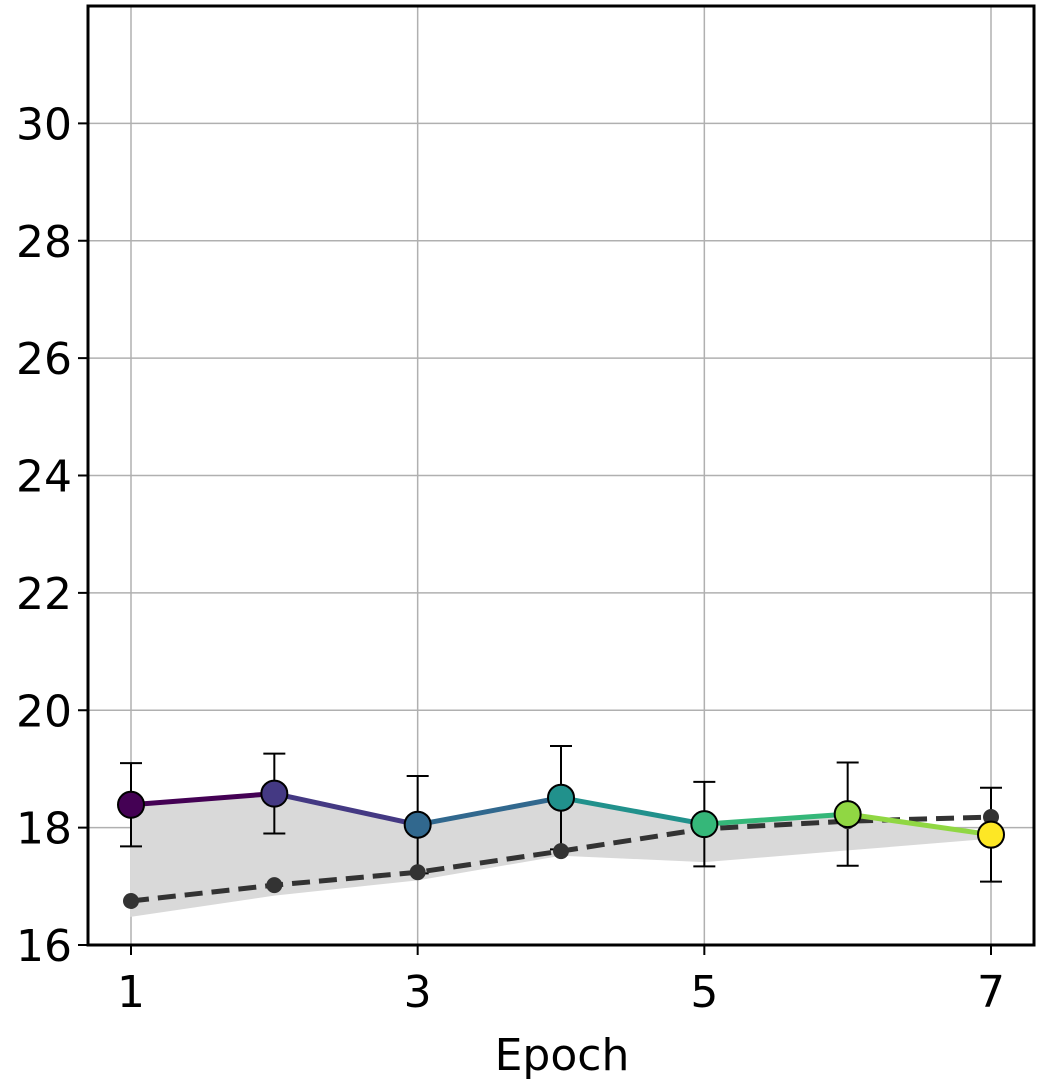  What do you see at coordinates (44, 477) in the screenshot?
I see `y-tick-label: 24` at bounding box center [44, 477].